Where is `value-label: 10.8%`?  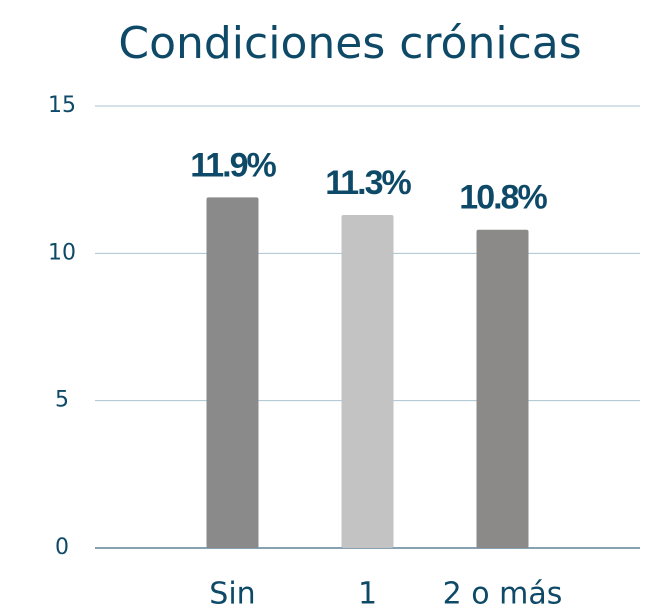 value-label: 10.8% is located at coordinates (503, 198).